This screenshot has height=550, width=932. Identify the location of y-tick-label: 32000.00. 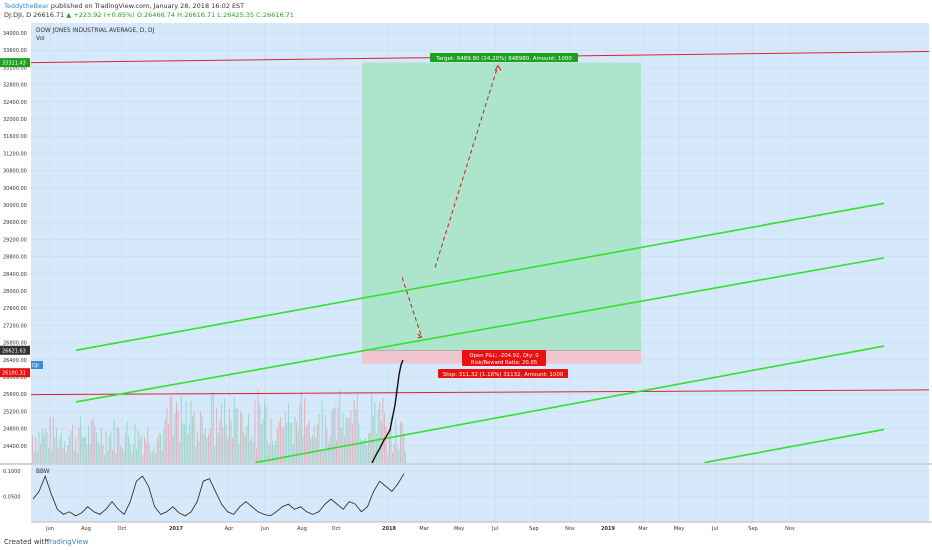
(15, 120).